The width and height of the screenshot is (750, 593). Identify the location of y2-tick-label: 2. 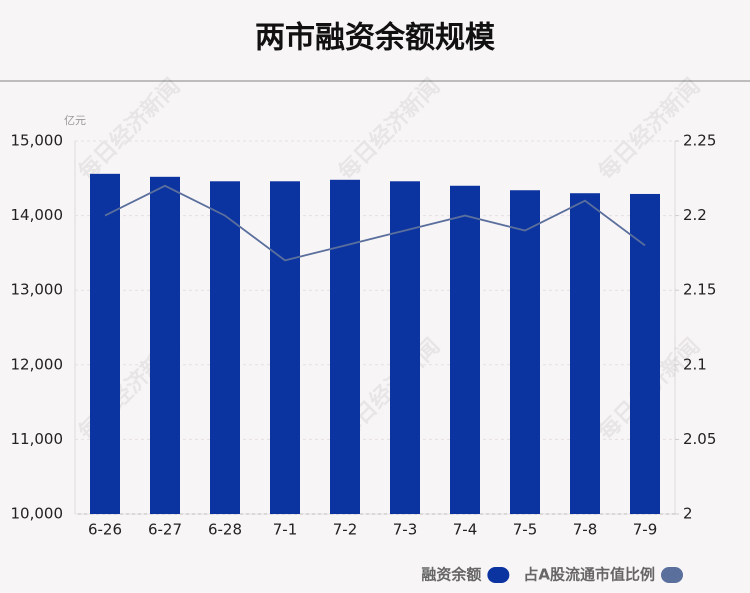
(688, 514).